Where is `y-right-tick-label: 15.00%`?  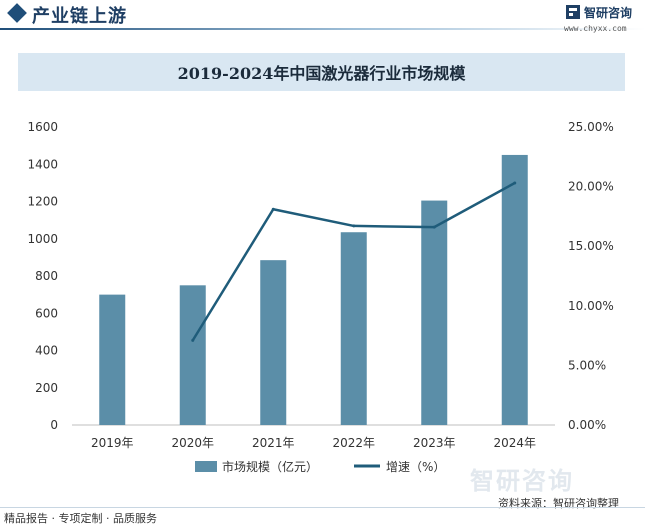
y-right-tick-label: 15.00% is located at coordinates (591, 246).